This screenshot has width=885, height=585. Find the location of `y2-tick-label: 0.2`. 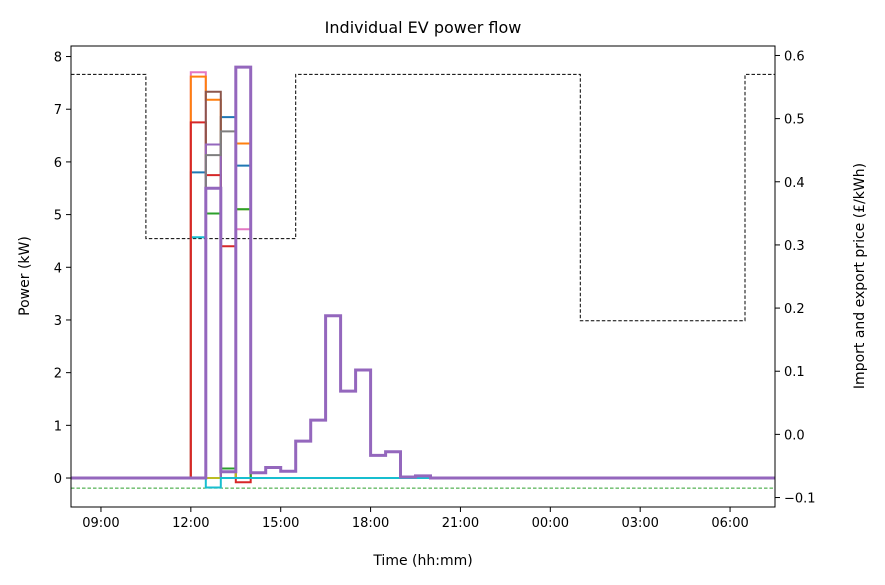

y2-tick-label: 0.2 is located at coordinates (794, 309).